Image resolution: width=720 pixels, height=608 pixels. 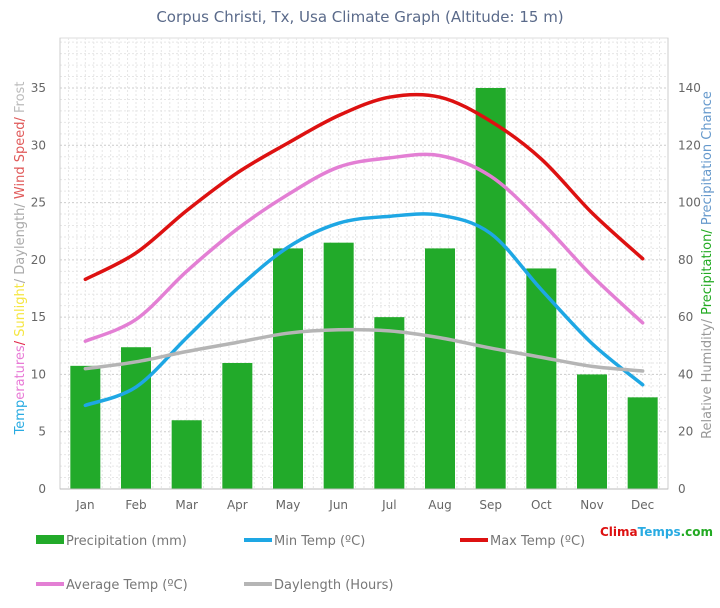 What do you see at coordinates (186, 505) in the screenshot?
I see `x-tick-label: Mar` at bounding box center [186, 505].